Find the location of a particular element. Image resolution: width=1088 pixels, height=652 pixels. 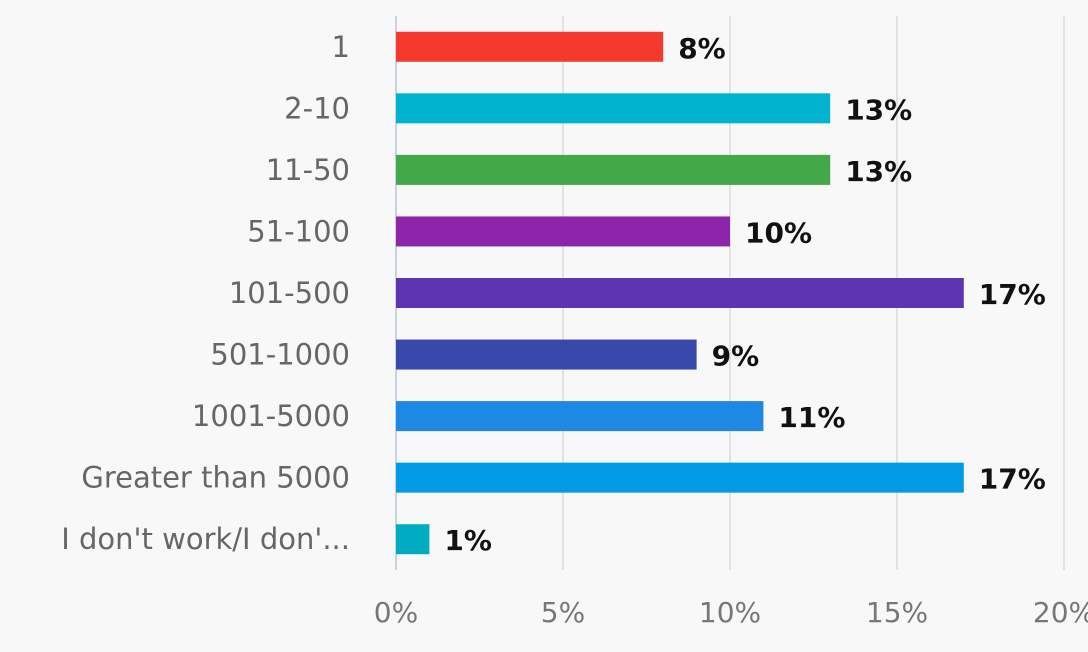

value-label: 11% is located at coordinates (811, 417).